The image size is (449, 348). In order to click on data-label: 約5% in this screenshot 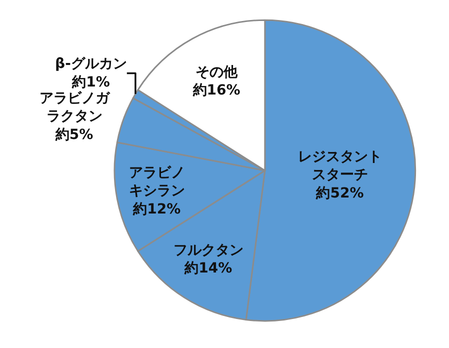, I will do `click(74, 134)`.